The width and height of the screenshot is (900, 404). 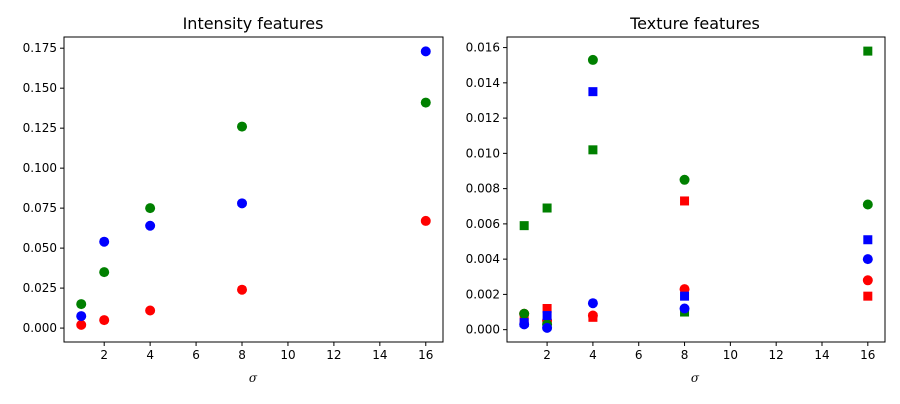 I want to click on y-tick-label: 0.100, so click(x=40, y=168).